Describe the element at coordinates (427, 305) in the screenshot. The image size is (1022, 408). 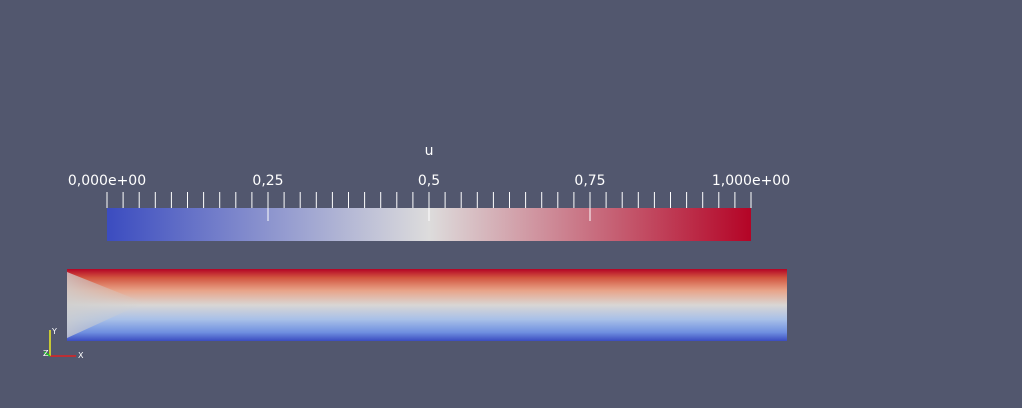
I see `domain-slice` at that location.